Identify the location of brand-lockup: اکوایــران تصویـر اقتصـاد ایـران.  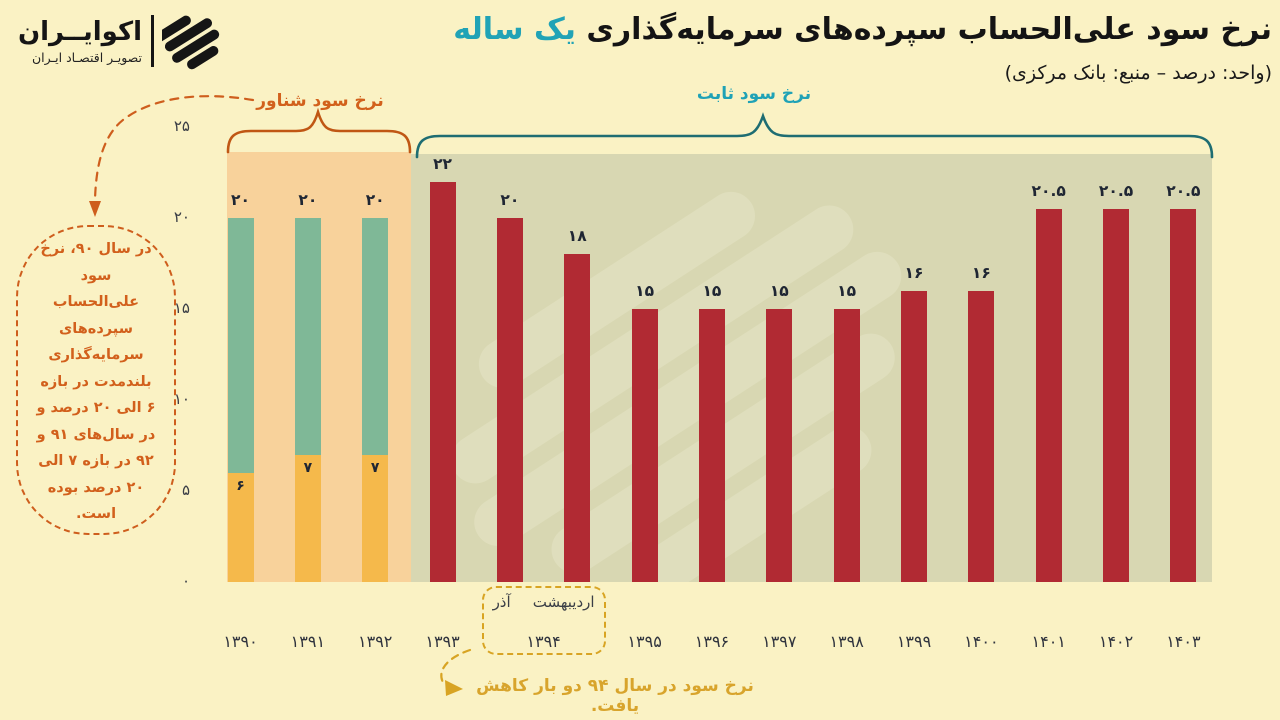
(119, 41).